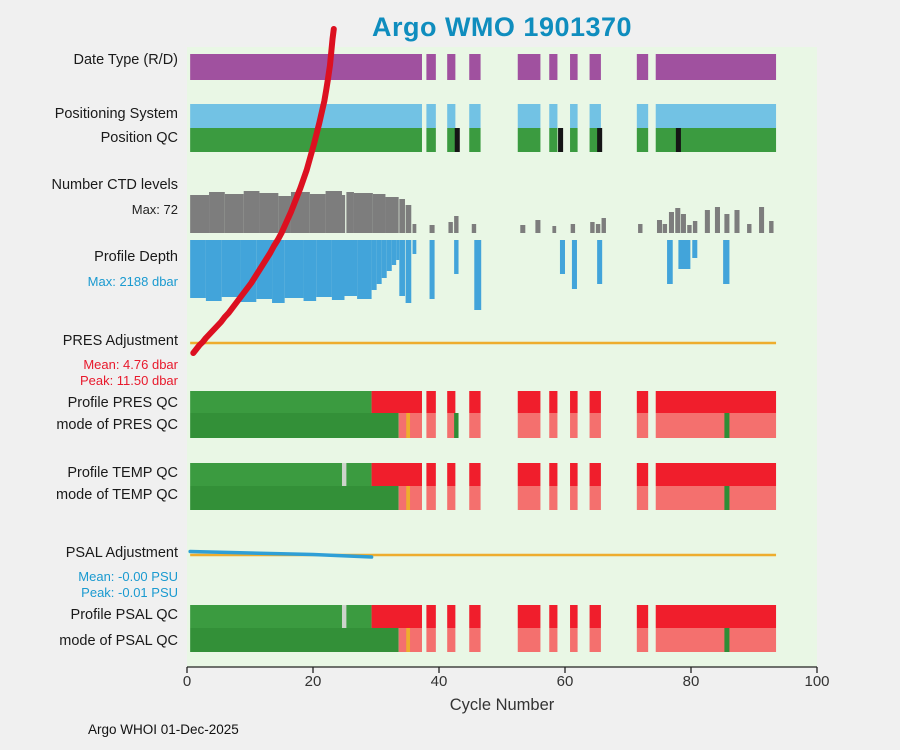  I want to click on ctd-max-value: Max: 72, so click(154, 209).